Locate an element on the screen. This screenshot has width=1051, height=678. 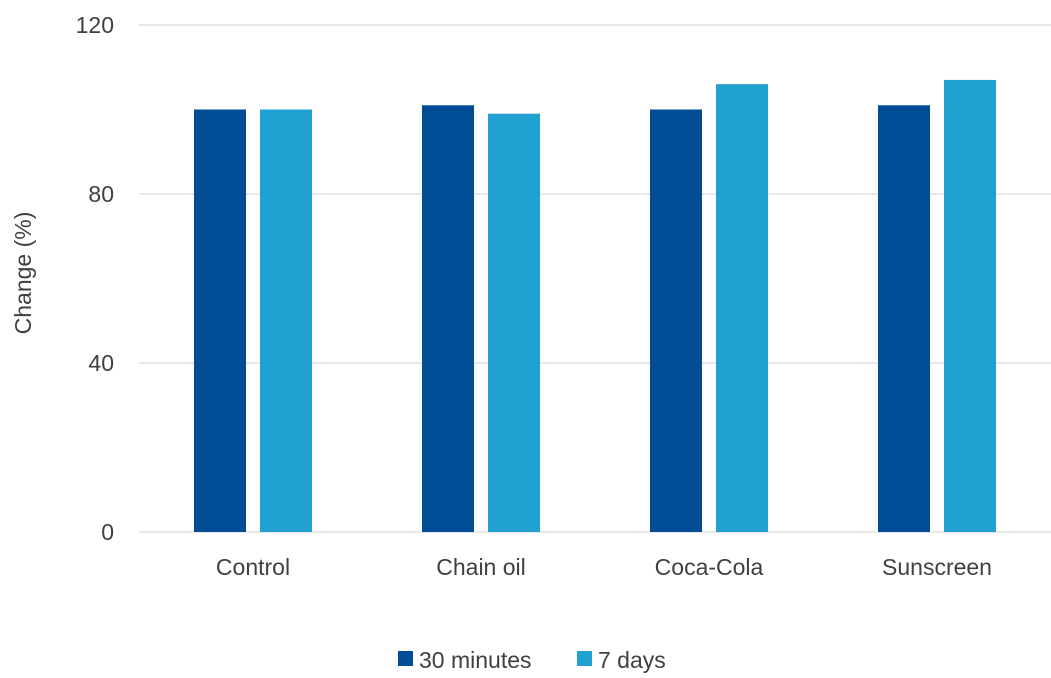
bar-30-minutes-coca-cola is located at coordinates (676, 320).